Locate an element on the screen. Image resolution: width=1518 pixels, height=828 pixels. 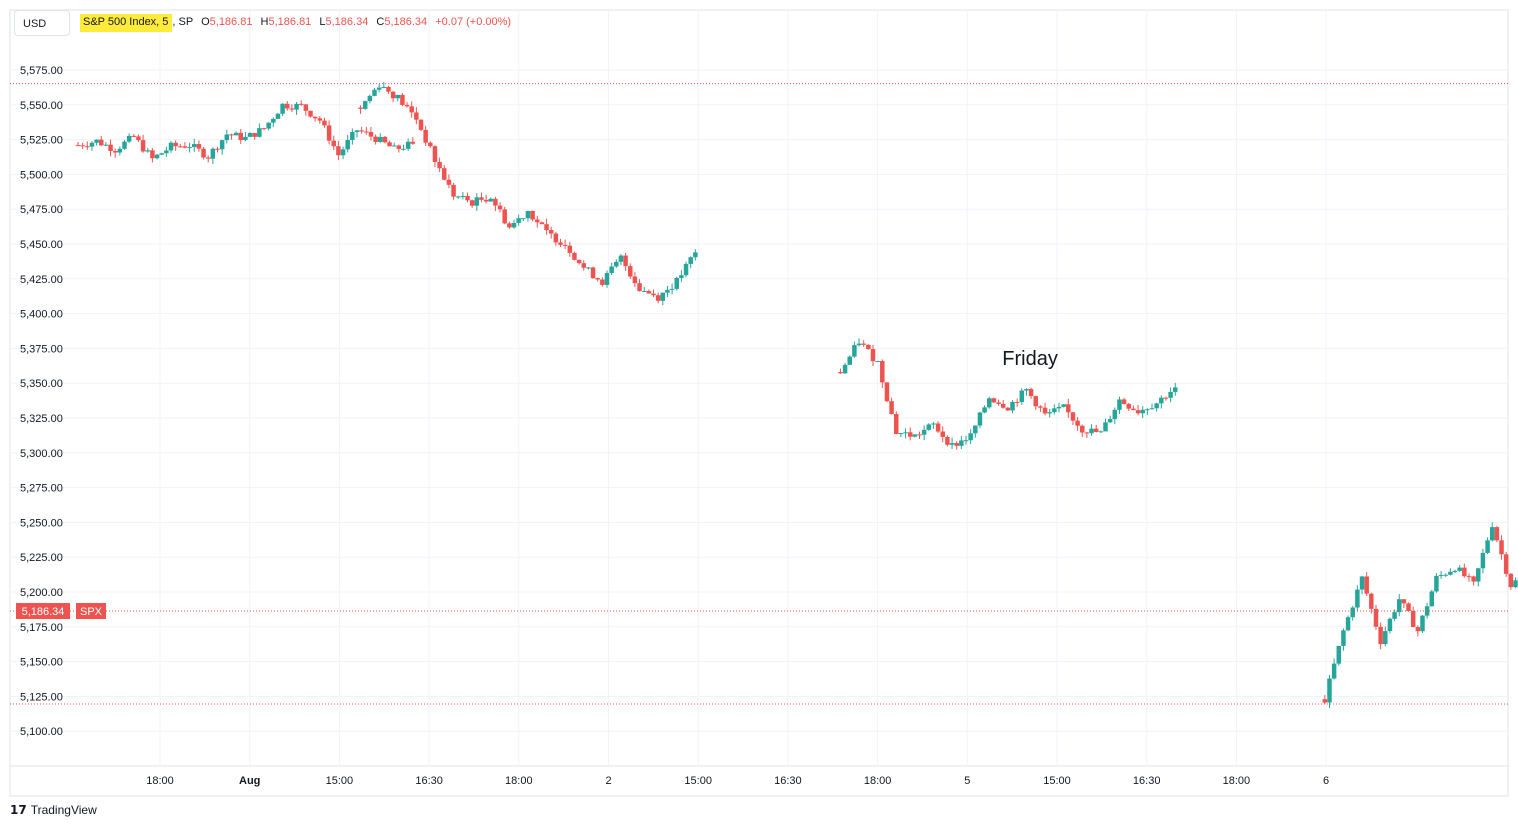
tradingview-logo: 17 TradingView is located at coordinates (53, 810).